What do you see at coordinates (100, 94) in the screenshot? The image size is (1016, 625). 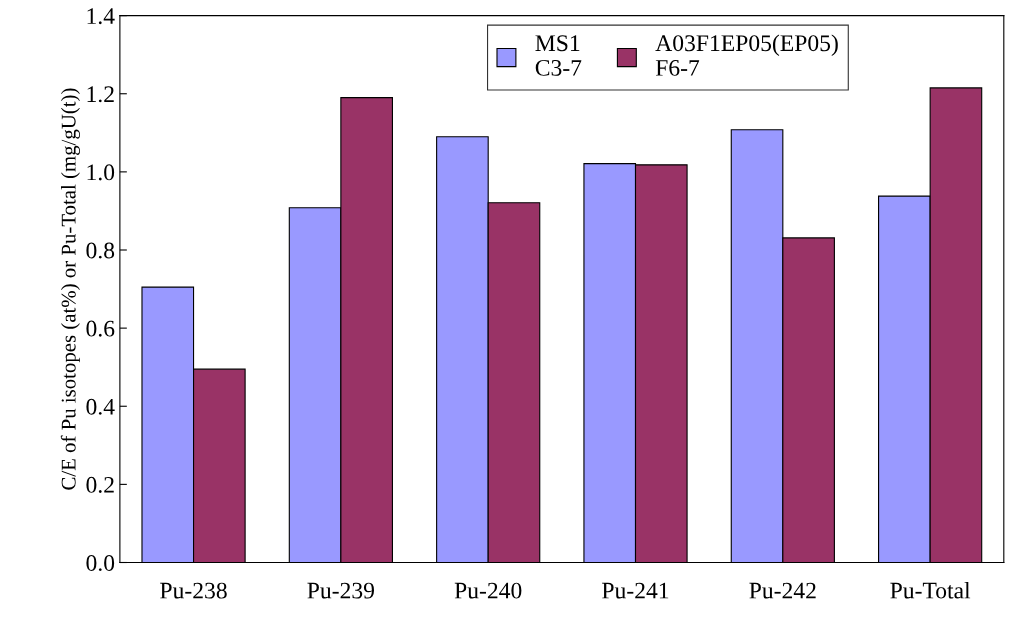 I see `y-tick-label: 1.2` at bounding box center [100, 94].